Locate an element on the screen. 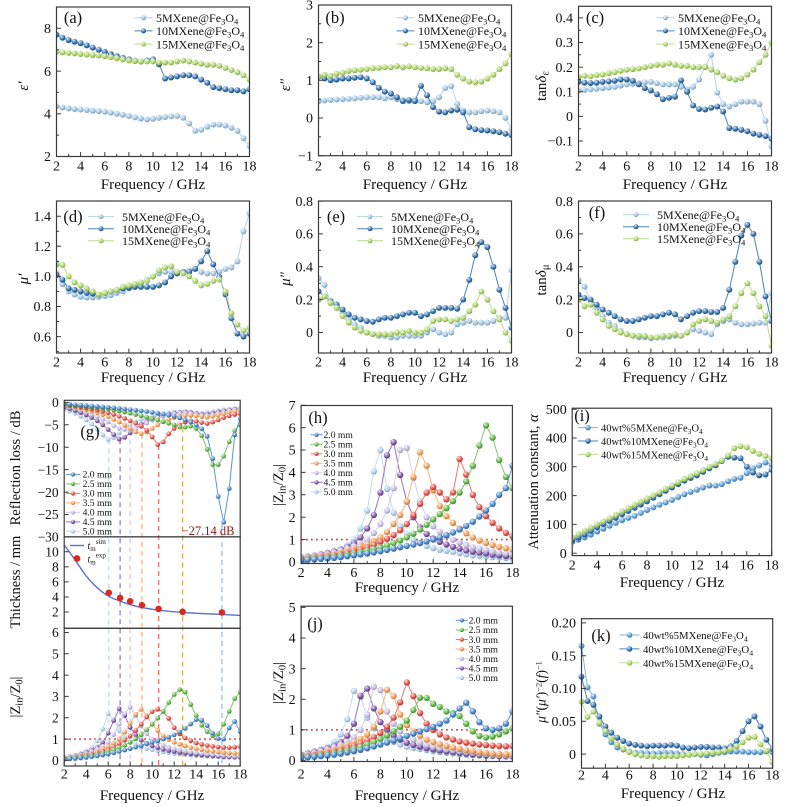  svg-text: −10 is located at coordinates (48, 447).